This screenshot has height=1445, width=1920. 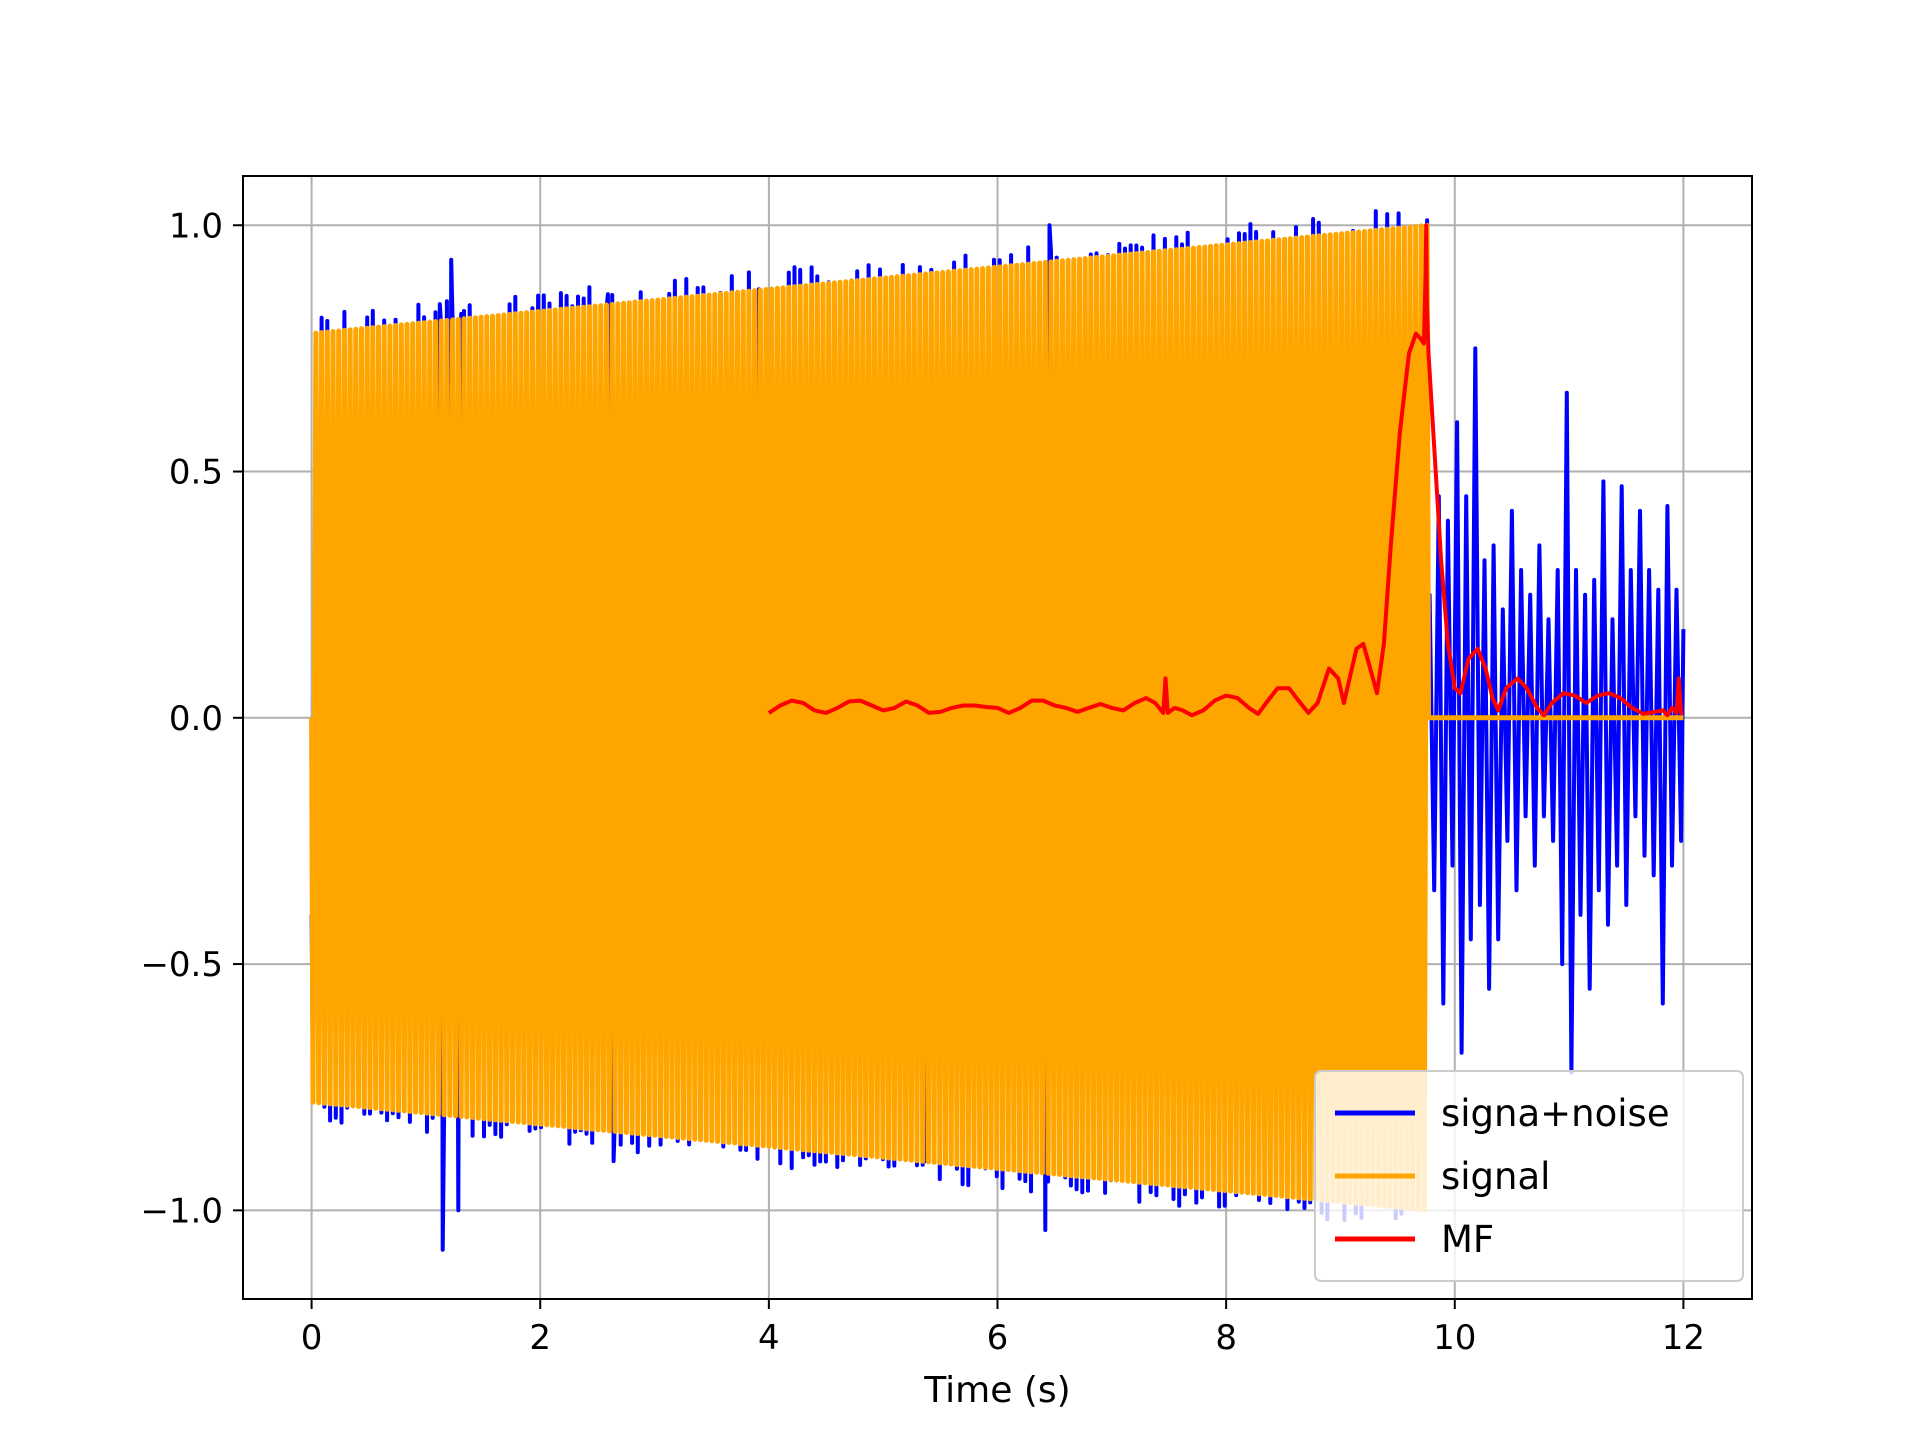 What do you see at coordinates (1495, 1176) in the screenshot?
I see `legend-label: signal` at bounding box center [1495, 1176].